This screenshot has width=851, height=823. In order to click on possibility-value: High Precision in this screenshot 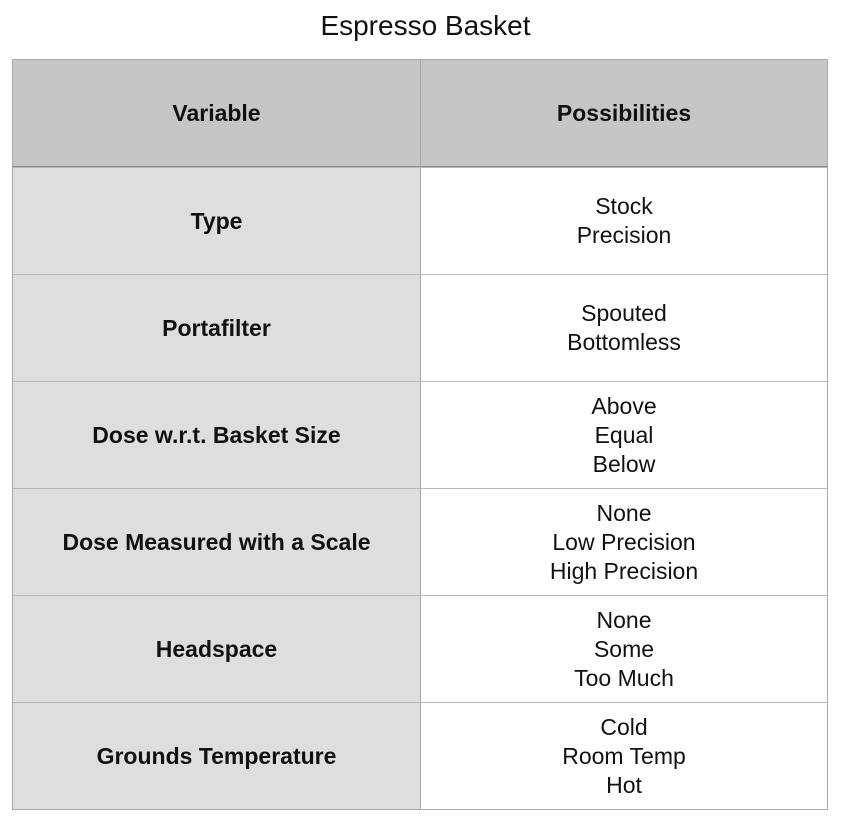, I will do `click(624, 570)`.